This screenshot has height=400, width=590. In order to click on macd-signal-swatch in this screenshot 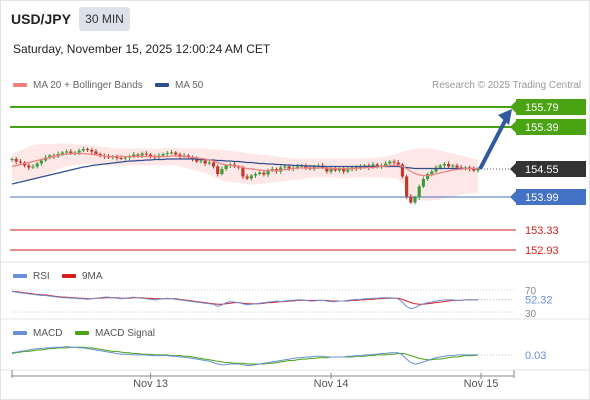, I will do `click(82, 333)`.